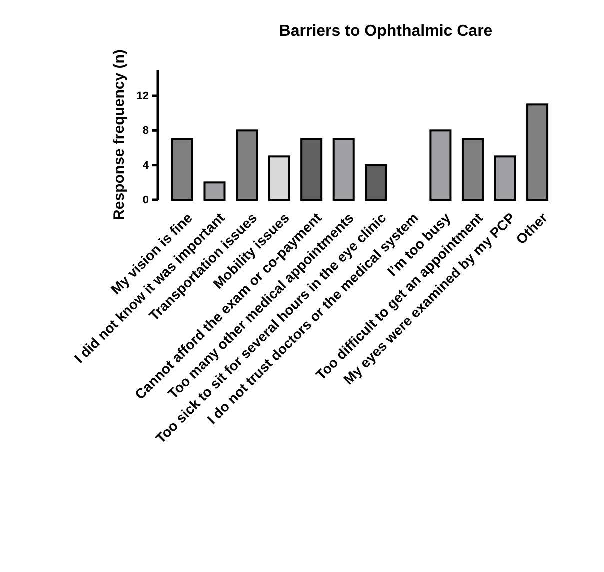 The width and height of the screenshot is (604, 572). I want to click on chart-title: Barriers to Ophthalmic Care, so click(386, 31).